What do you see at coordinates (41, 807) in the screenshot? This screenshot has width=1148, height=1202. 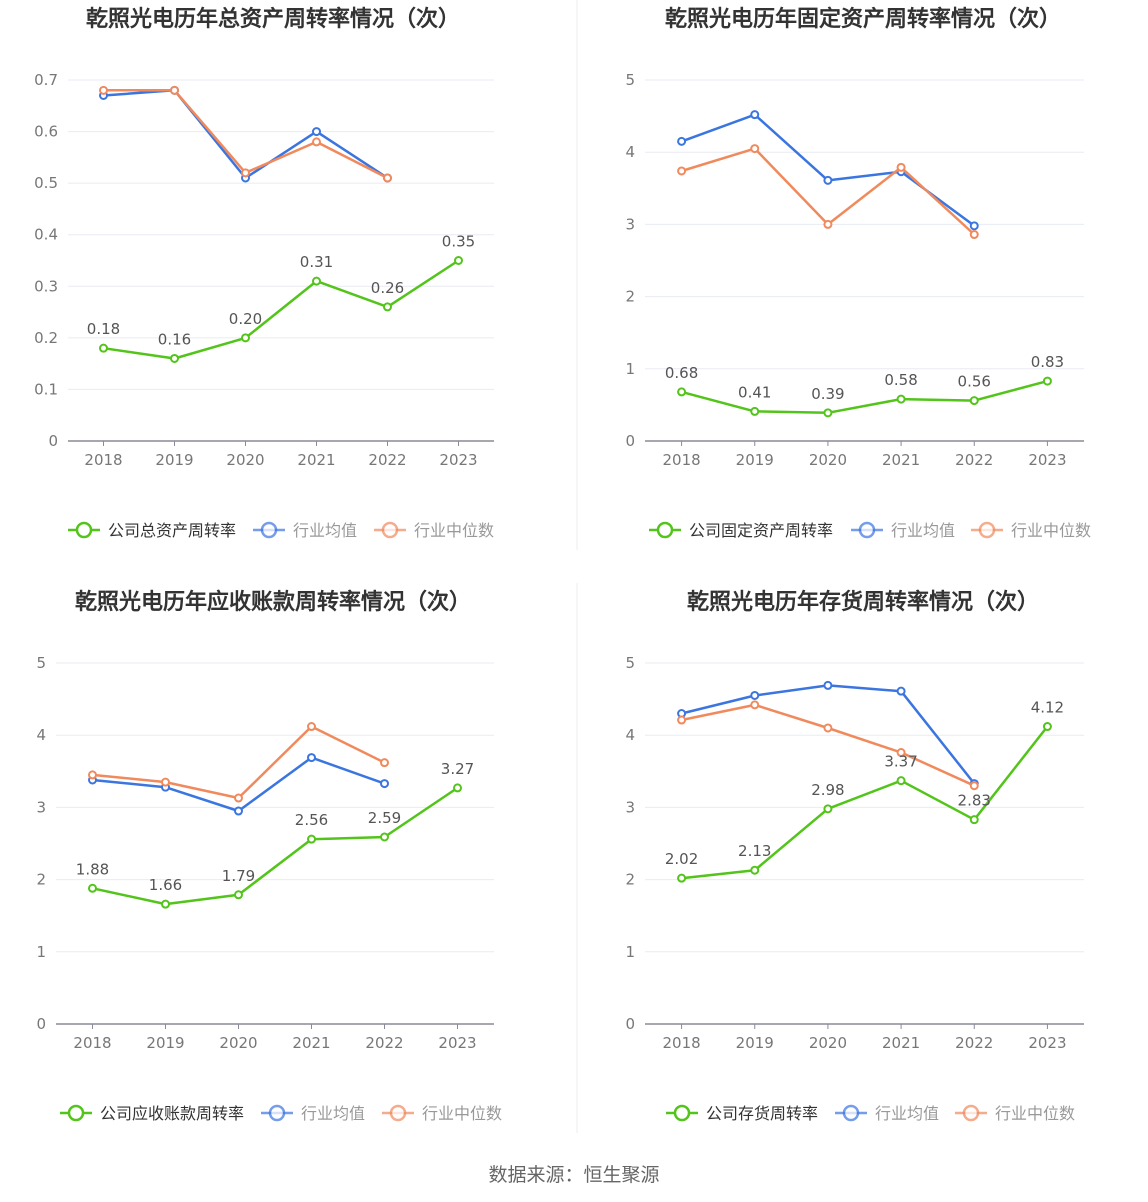 I see `y-tick-label: 3` at bounding box center [41, 807].